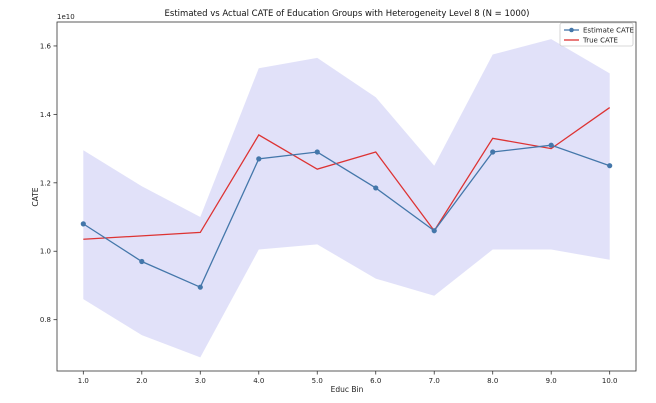  What do you see at coordinates (608, 31) in the screenshot?
I see `estimate-cate-legend-label: Estimate CATE` at bounding box center [608, 31].